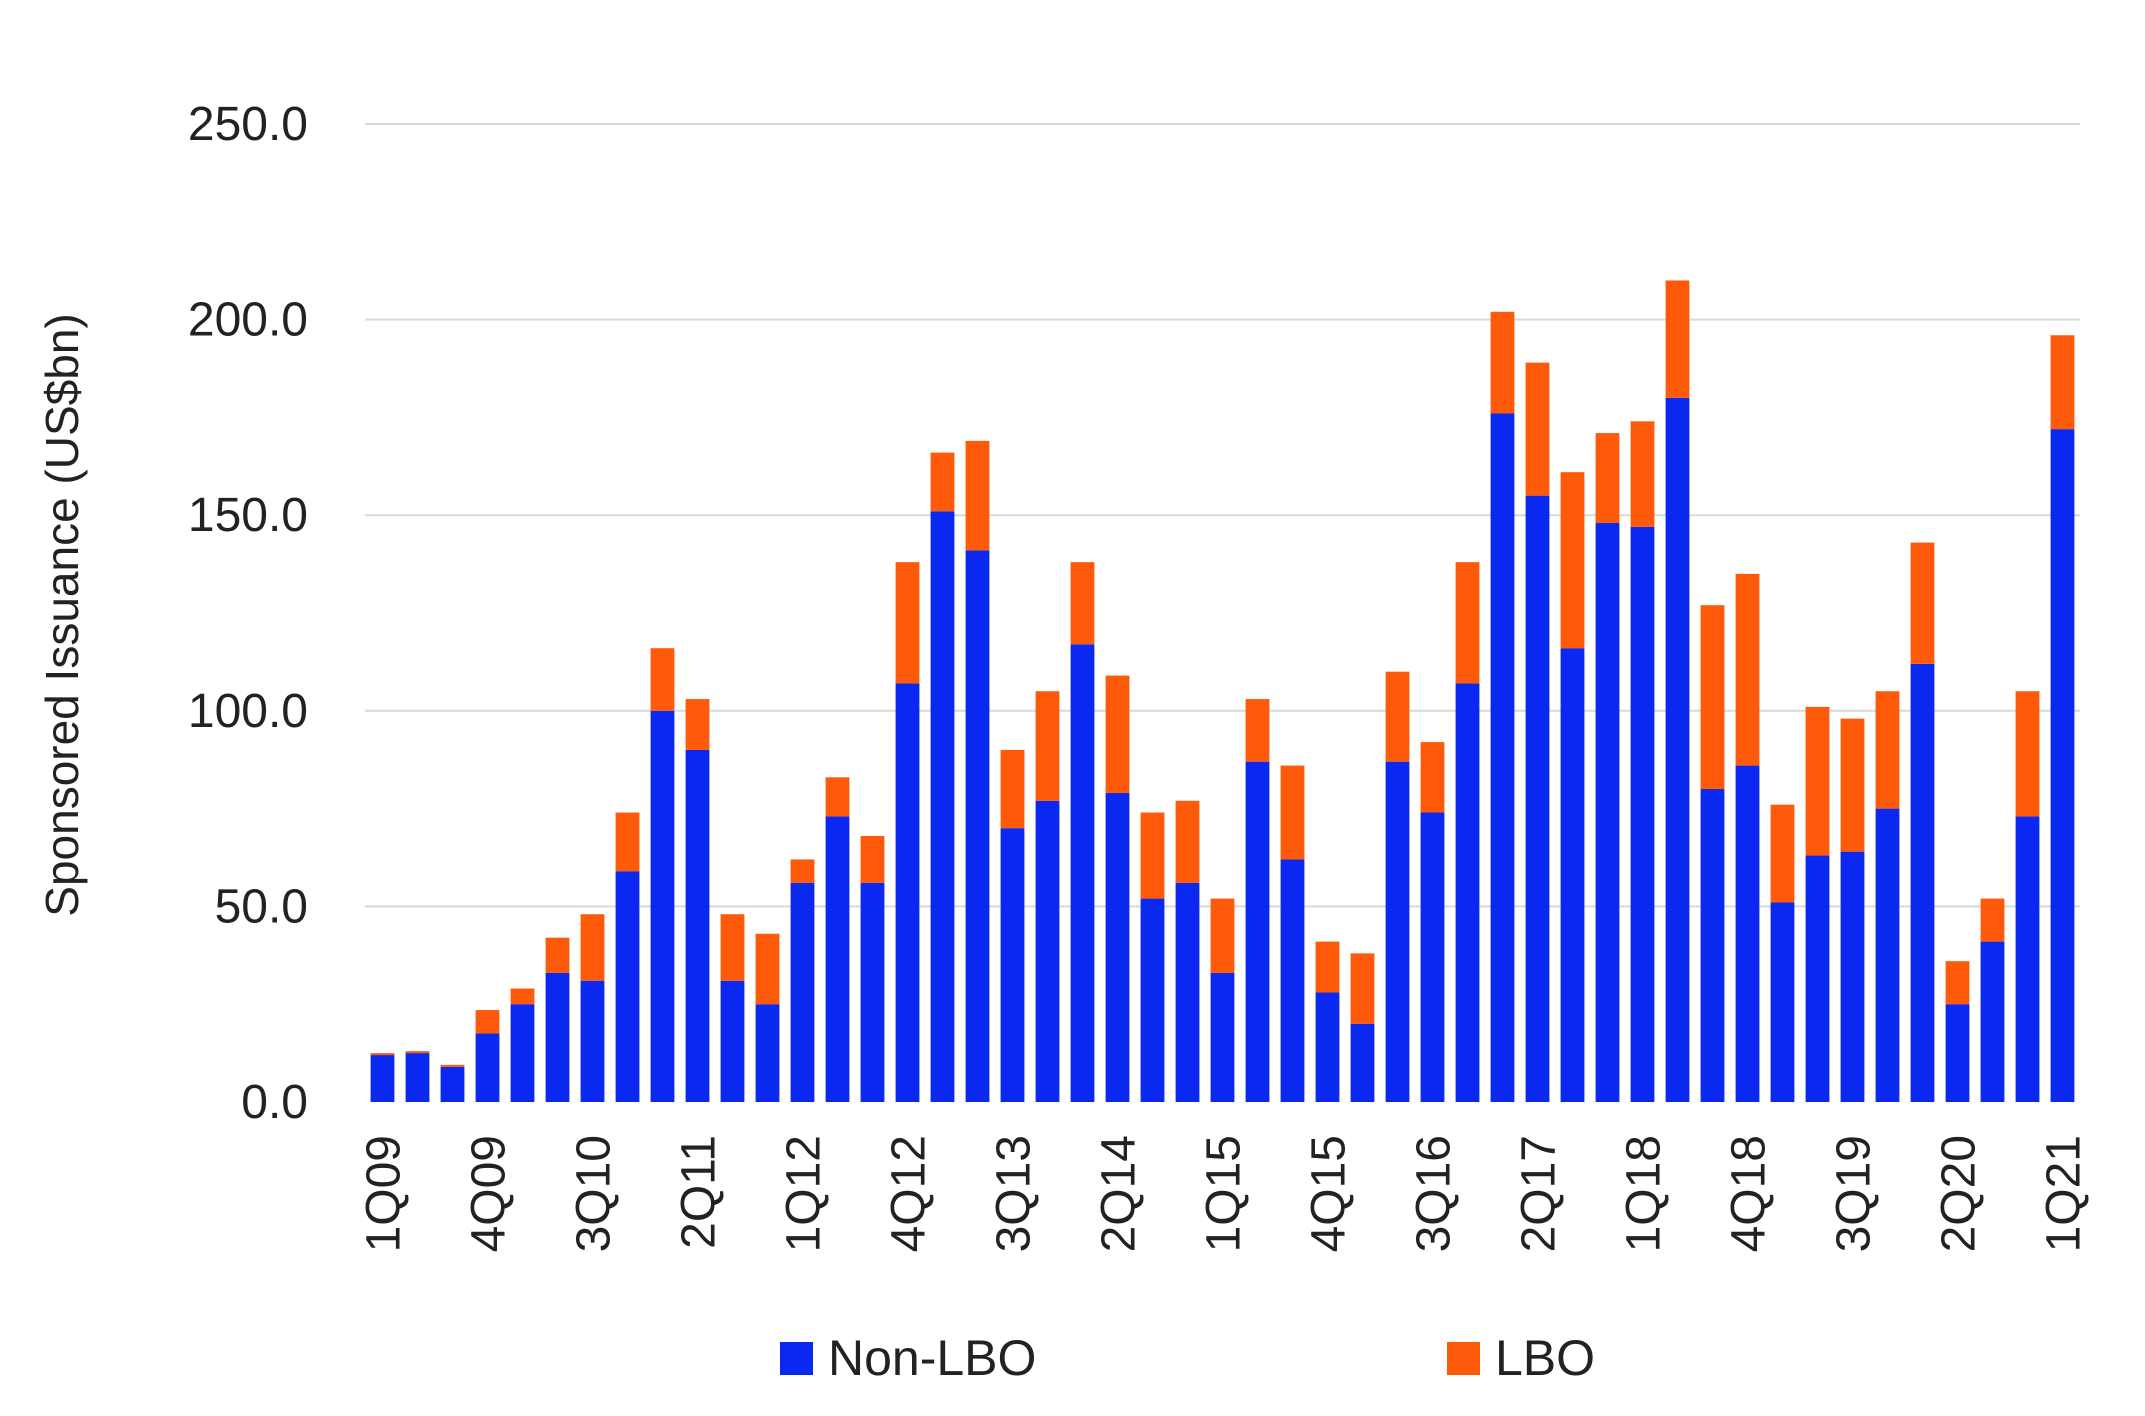 Image resolution: width=2145 pixels, height=1416 pixels. Describe the element at coordinates (1642, 814) in the screenshot. I see `bar-non-lbo-1q18` at that location.